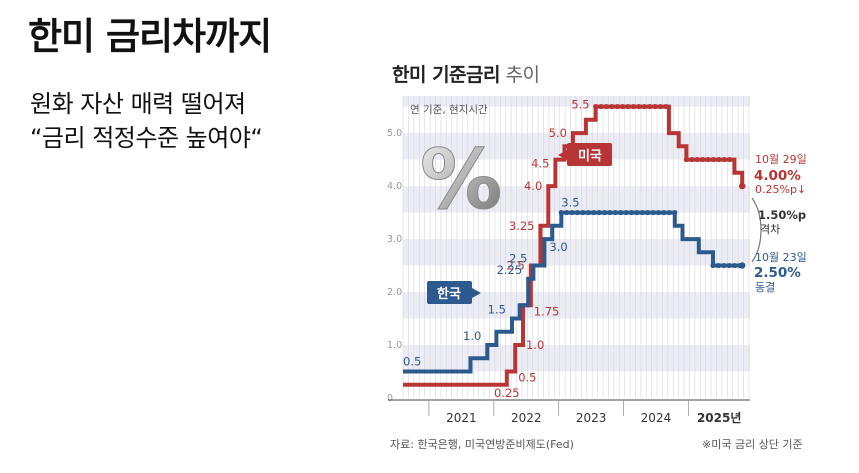  I want to click on value-label: 2.25, so click(510, 270).